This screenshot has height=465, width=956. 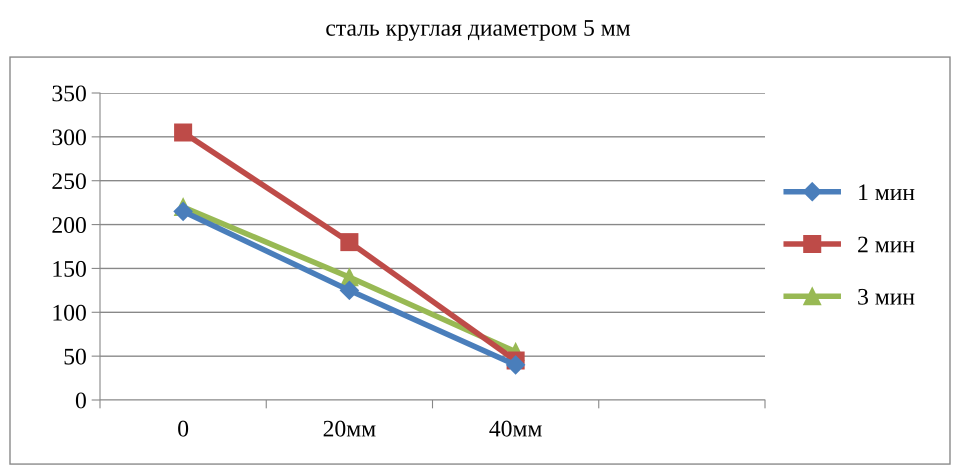 I want to click on y-tick-label: 100, so click(x=69, y=312).